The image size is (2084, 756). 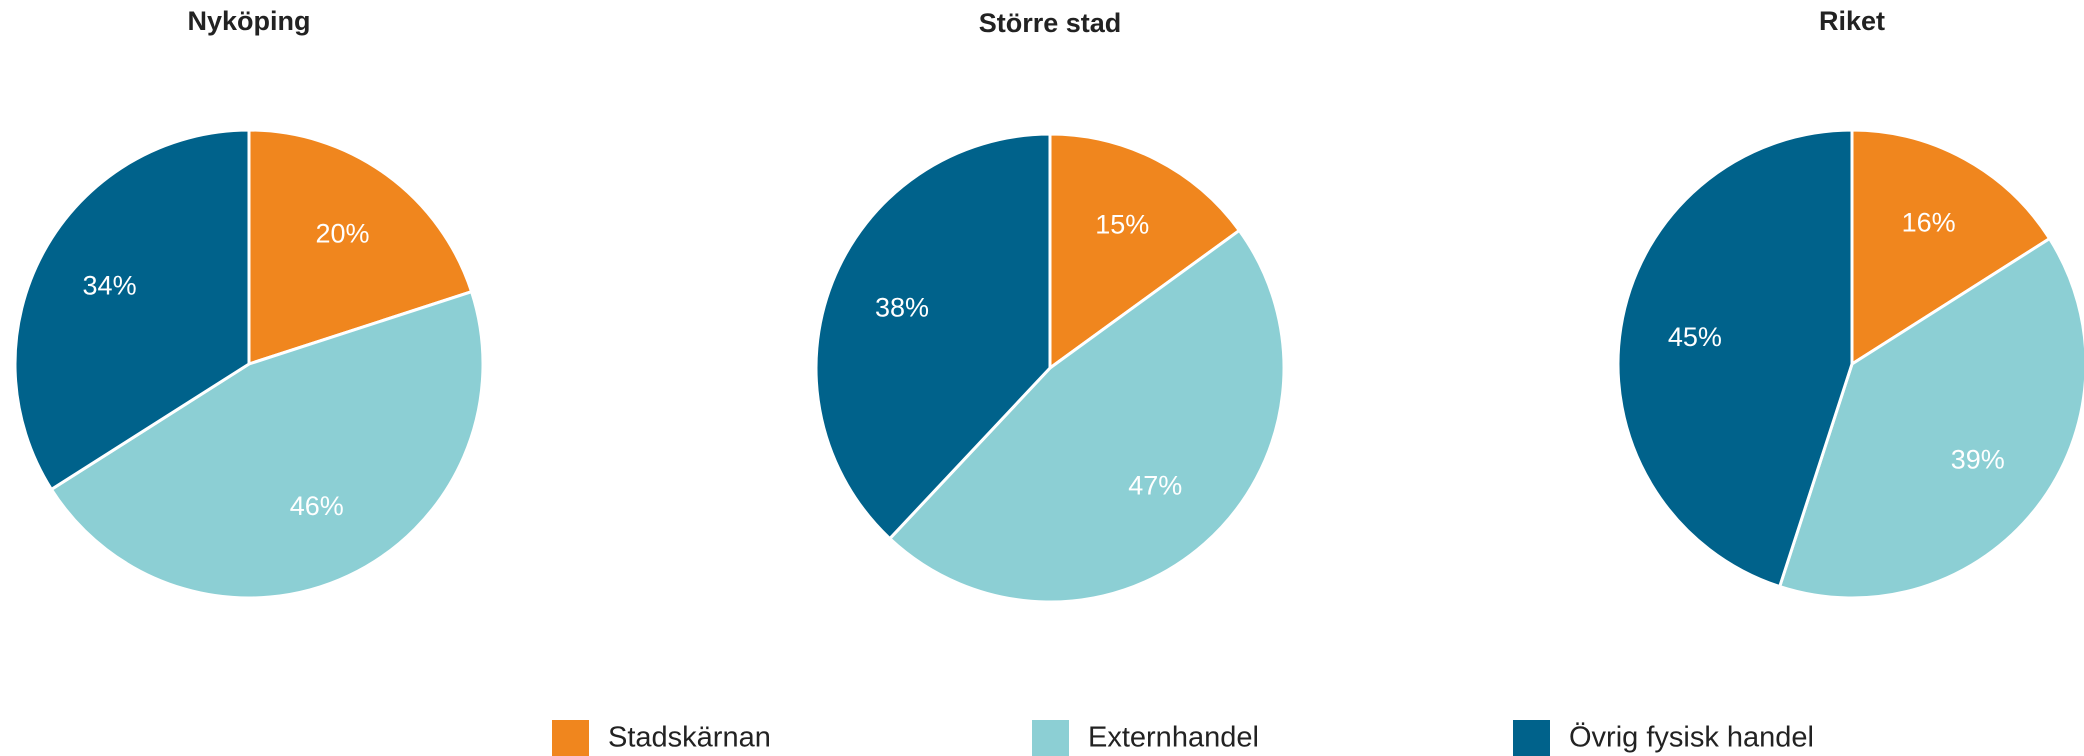 I want to click on data-label: 47%, so click(x=1155, y=485).